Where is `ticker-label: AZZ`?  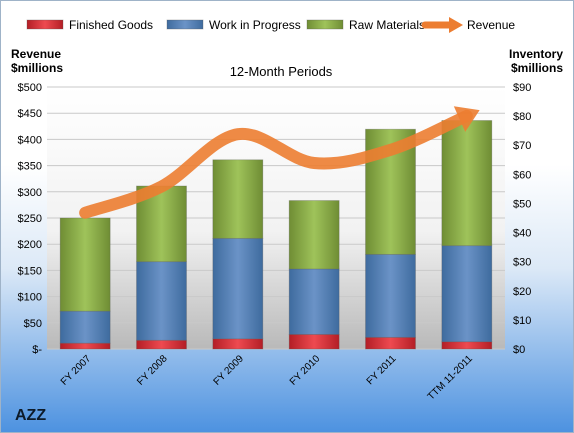 ticker-label: AZZ is located at coordinates (31, 415).